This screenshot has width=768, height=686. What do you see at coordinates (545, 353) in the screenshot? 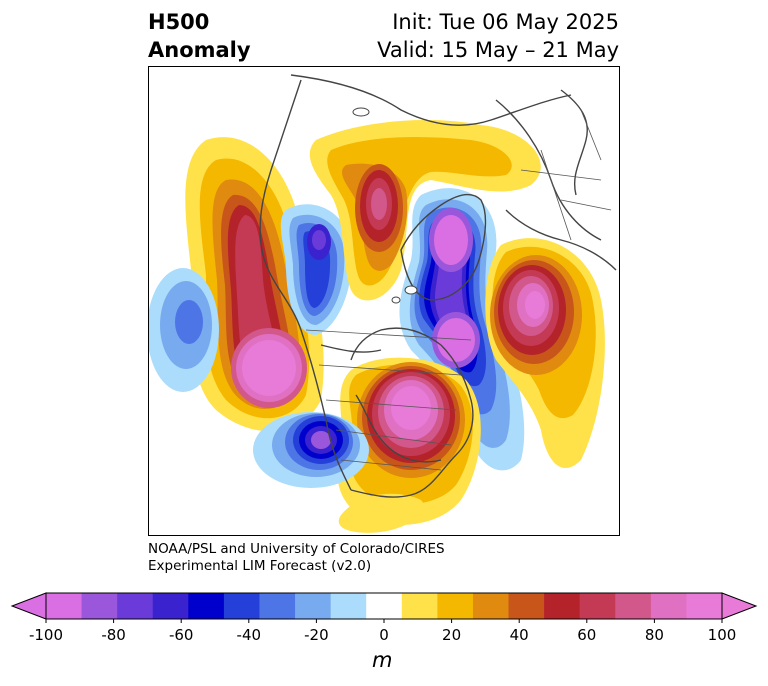
I see `ridge-western-russia` at bounding box center [545, 353].